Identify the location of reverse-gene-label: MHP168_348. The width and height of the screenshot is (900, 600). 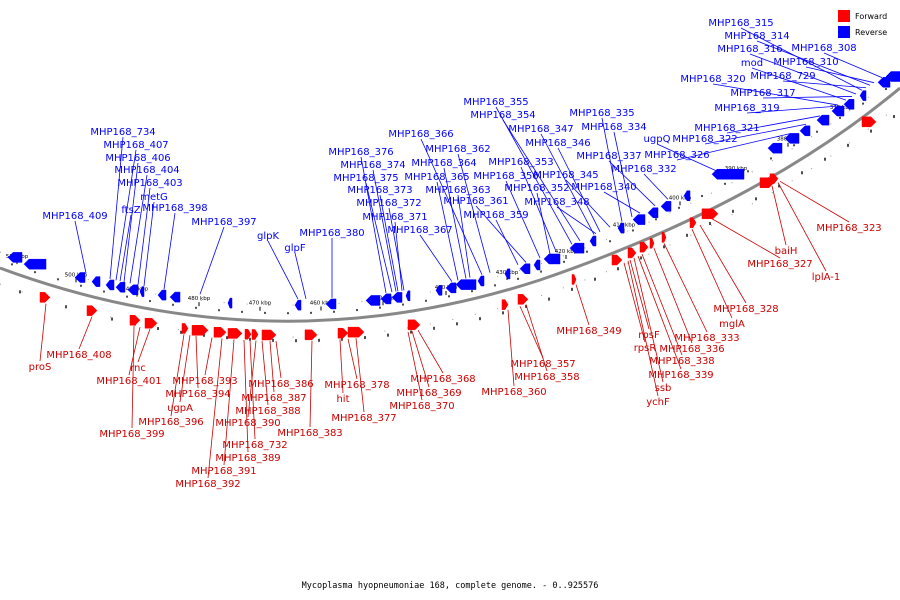
(556, 202).